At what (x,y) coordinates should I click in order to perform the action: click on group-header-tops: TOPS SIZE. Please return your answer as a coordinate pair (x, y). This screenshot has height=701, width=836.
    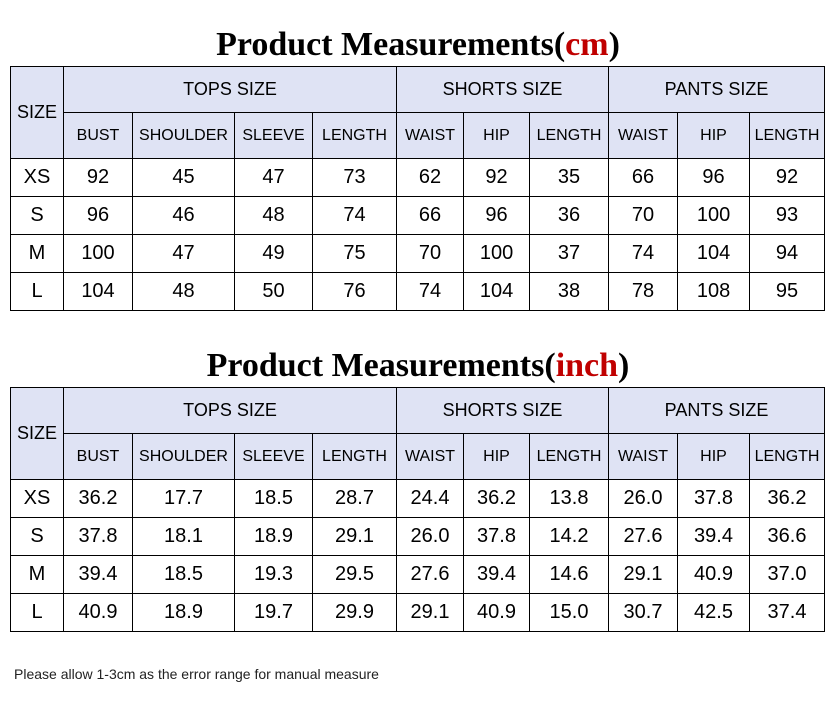
    Looking at the image, I should click on (230, 410).